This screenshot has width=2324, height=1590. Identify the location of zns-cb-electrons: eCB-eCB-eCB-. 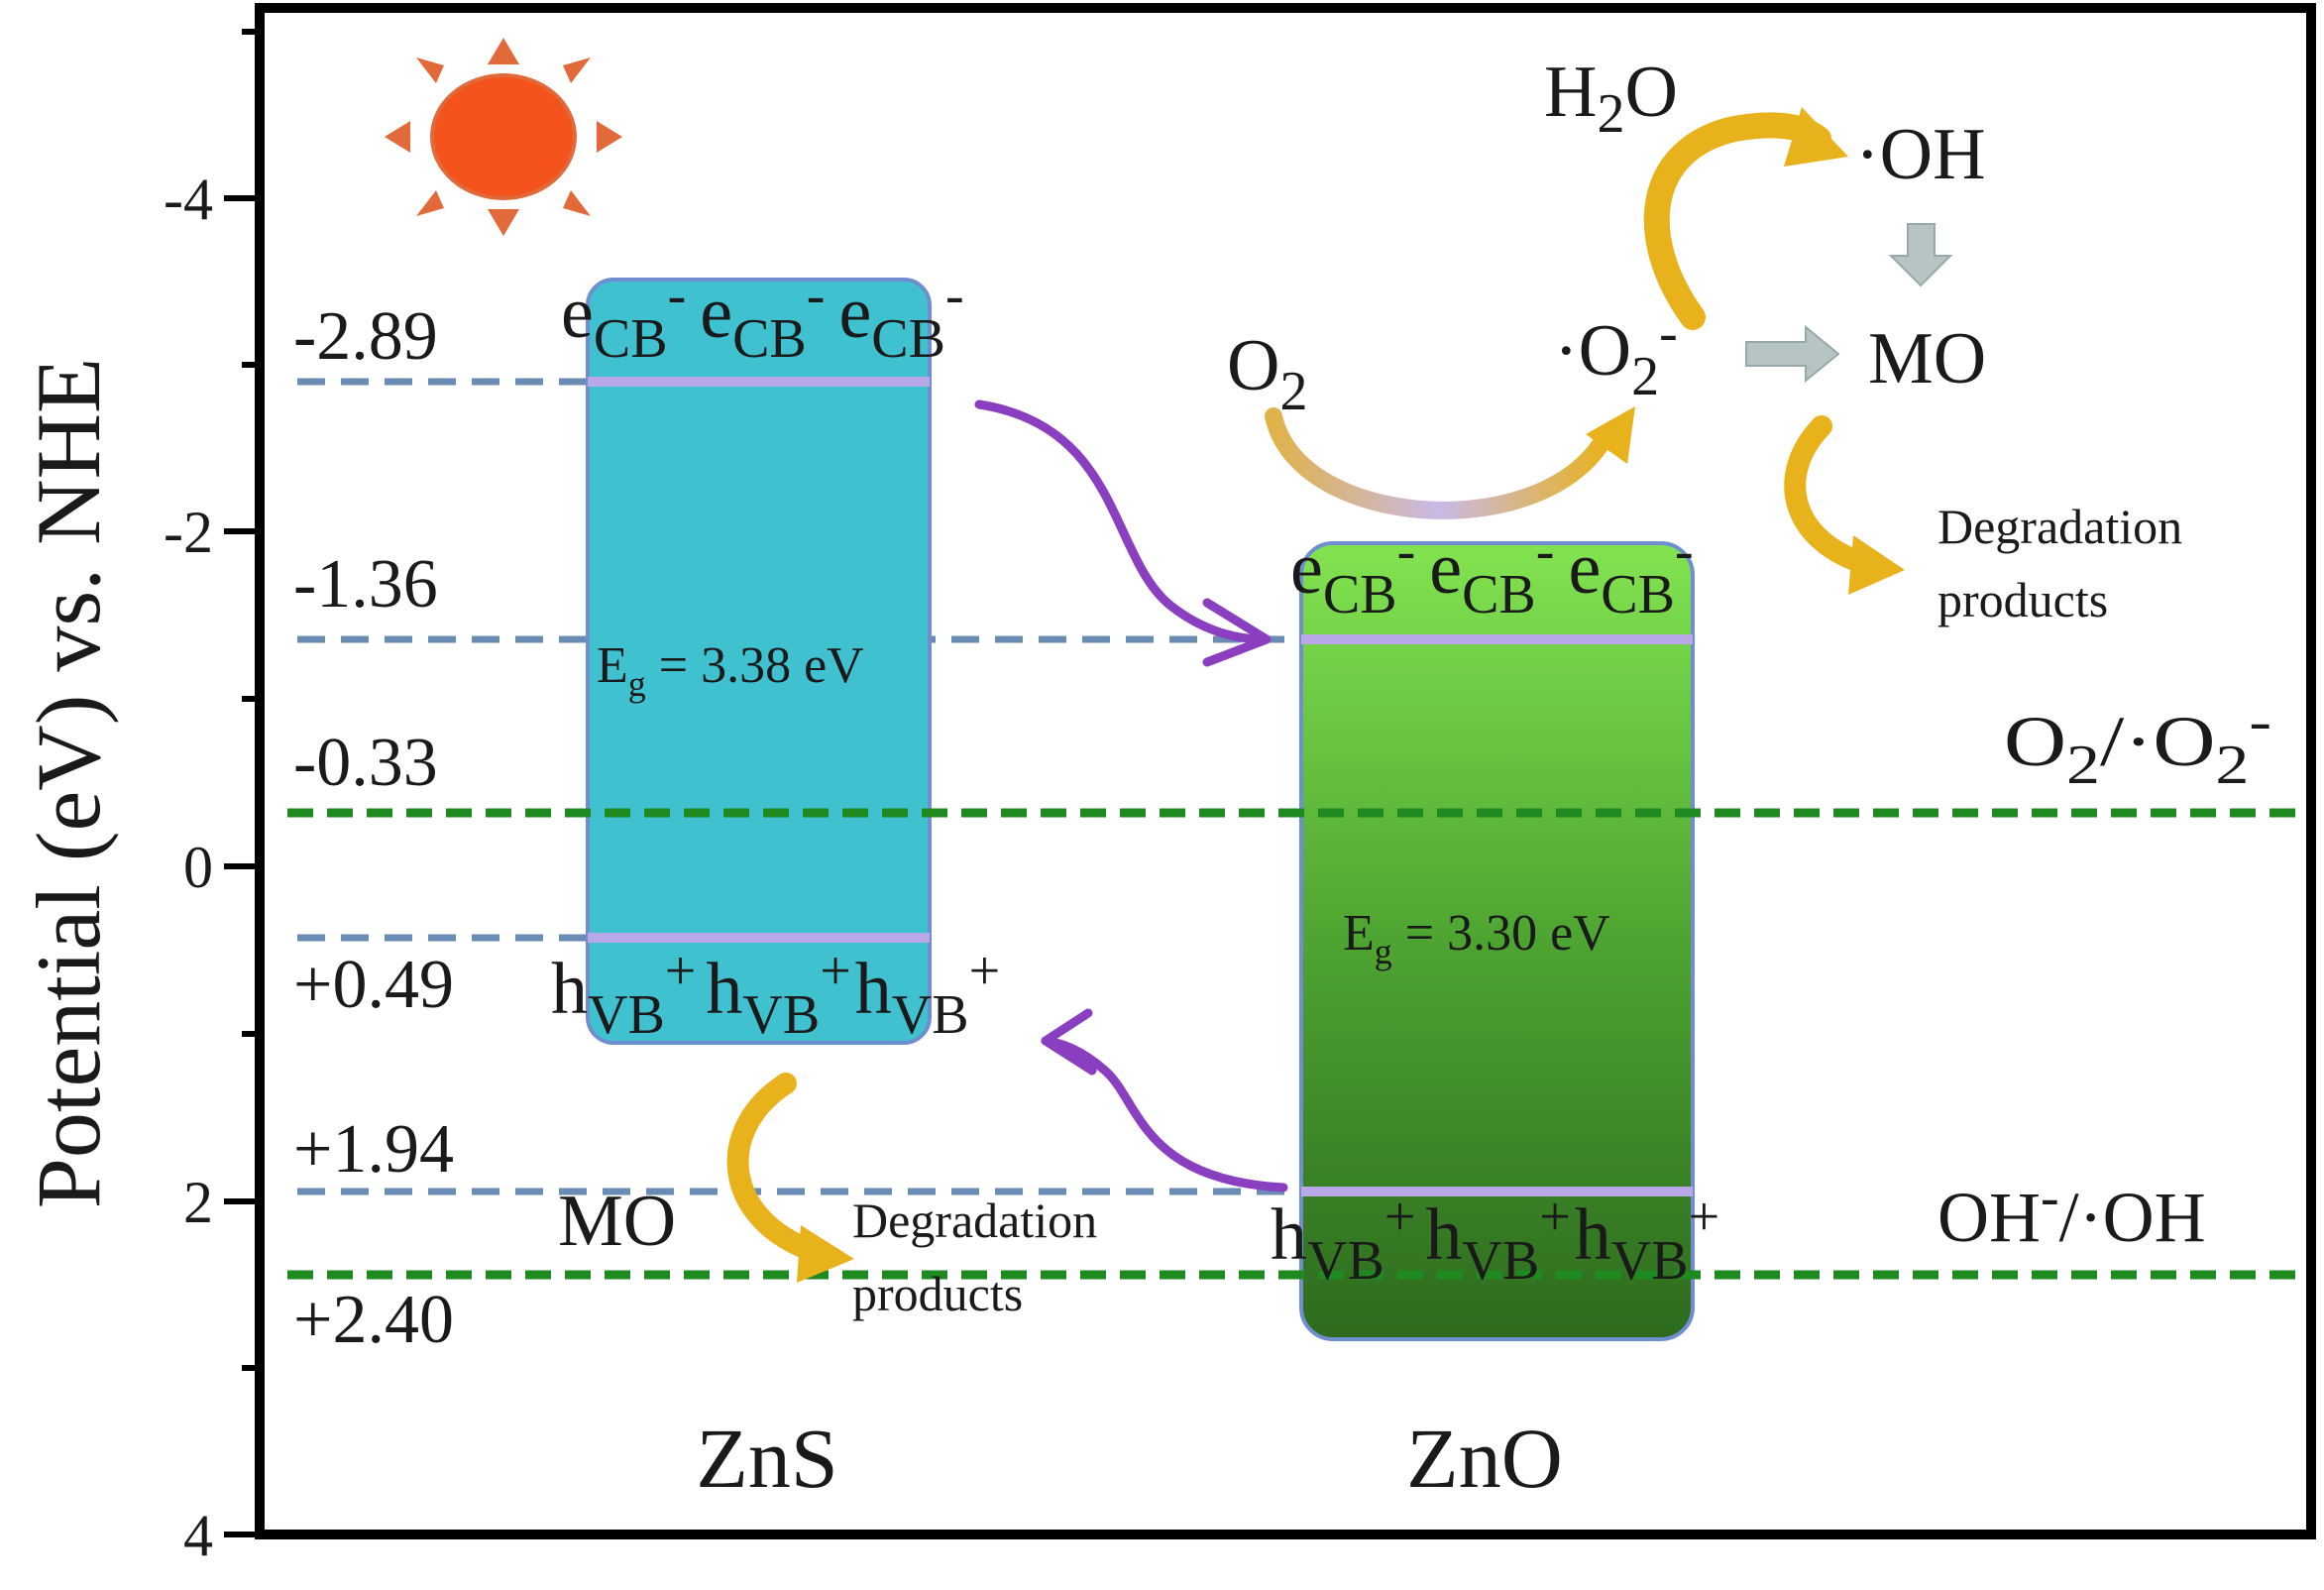
(762, 318).